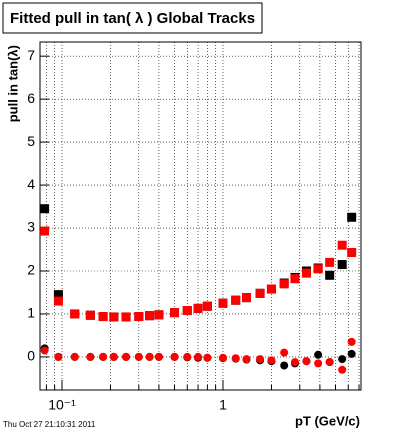 The image size is (400, 433). Describe the element at coordinates (223, 405) in the screenshot. I see `x-tick-label: 1` at that location.